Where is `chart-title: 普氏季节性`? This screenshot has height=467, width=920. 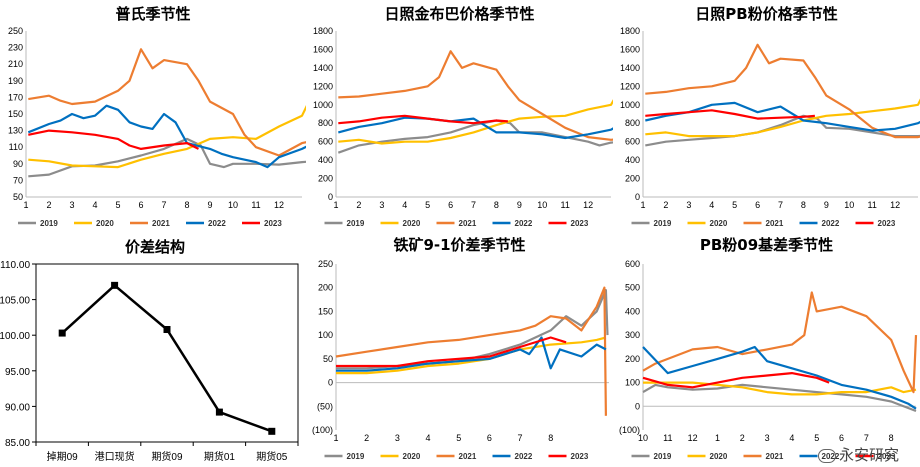 chart-title: 普氏季节性 is located at coordinates (152, 14).